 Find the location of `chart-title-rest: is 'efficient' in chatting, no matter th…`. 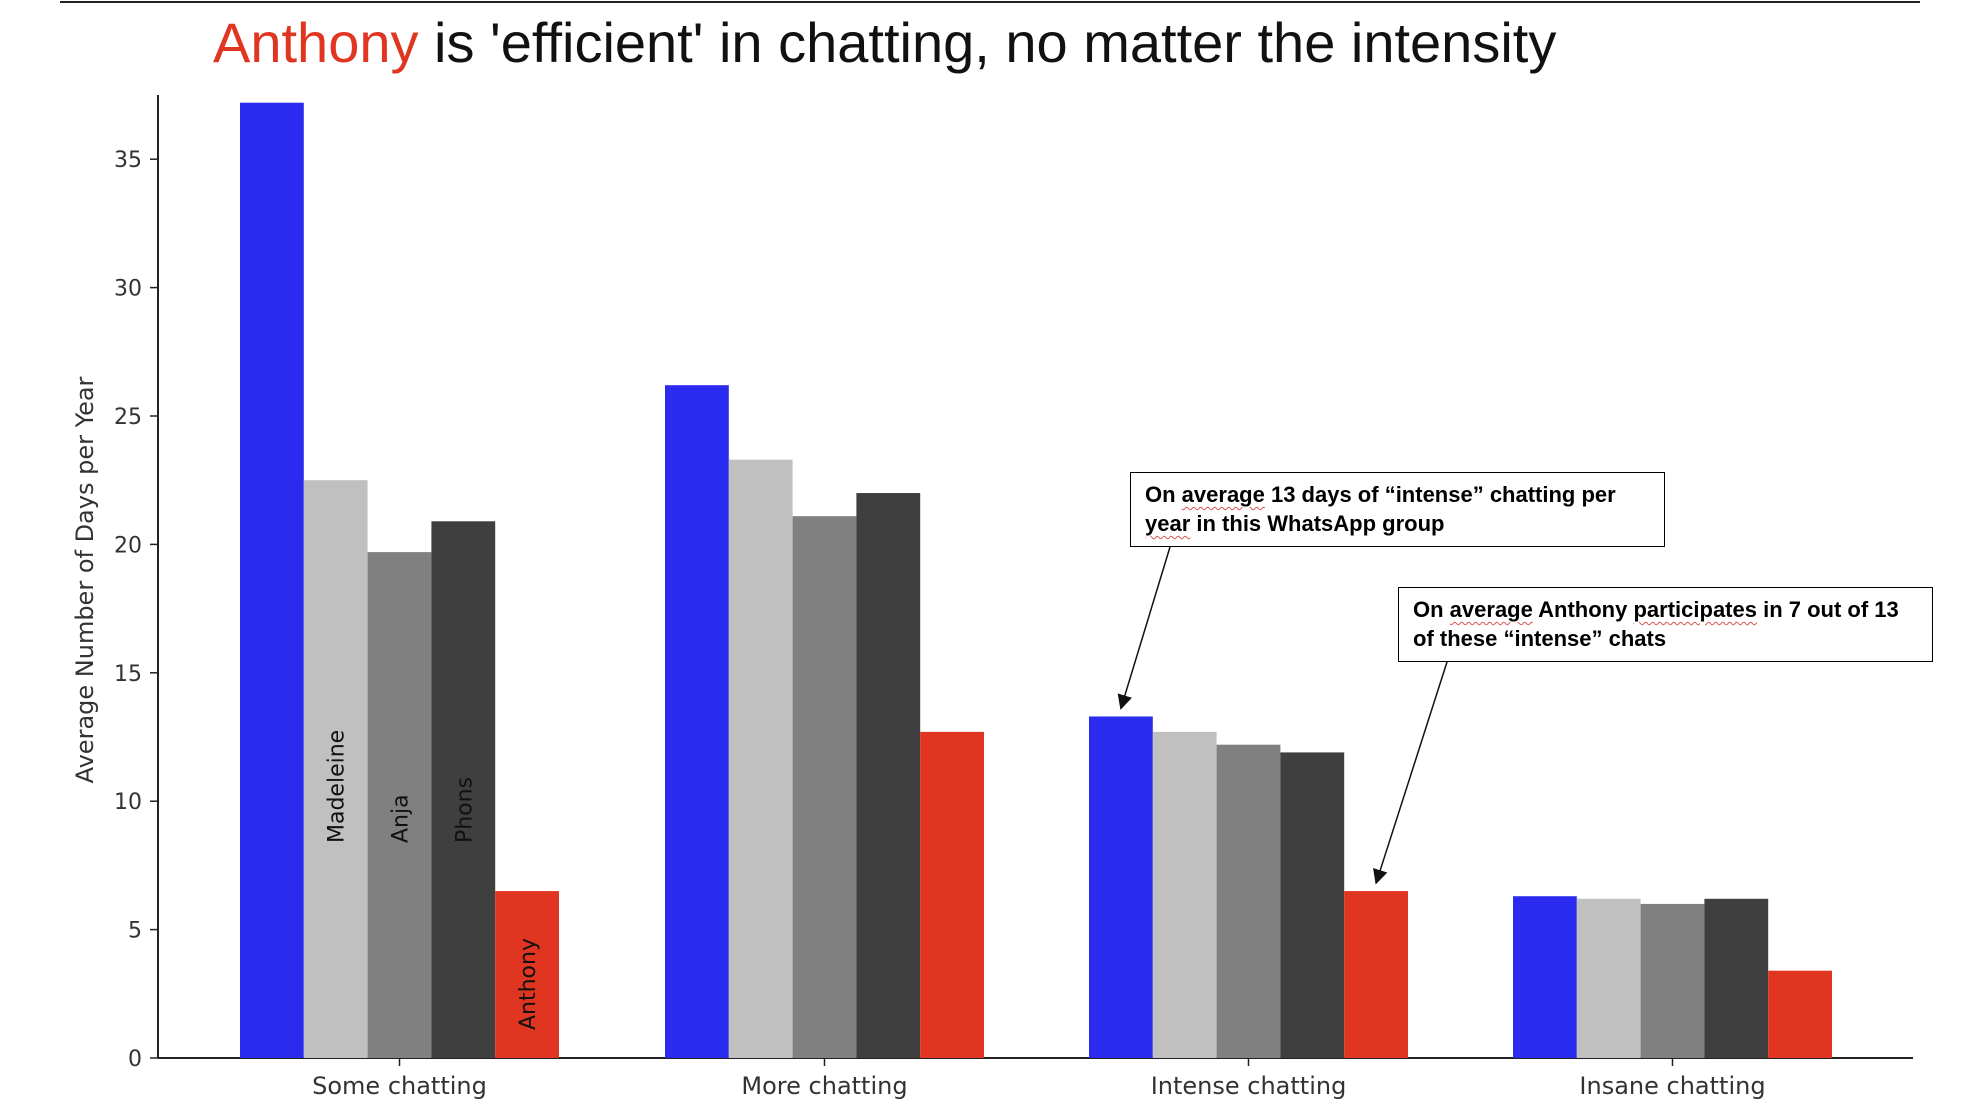

chart-title-rest: is 'efficient' in chatting, no matter th… is located at coordinates (988, 42).